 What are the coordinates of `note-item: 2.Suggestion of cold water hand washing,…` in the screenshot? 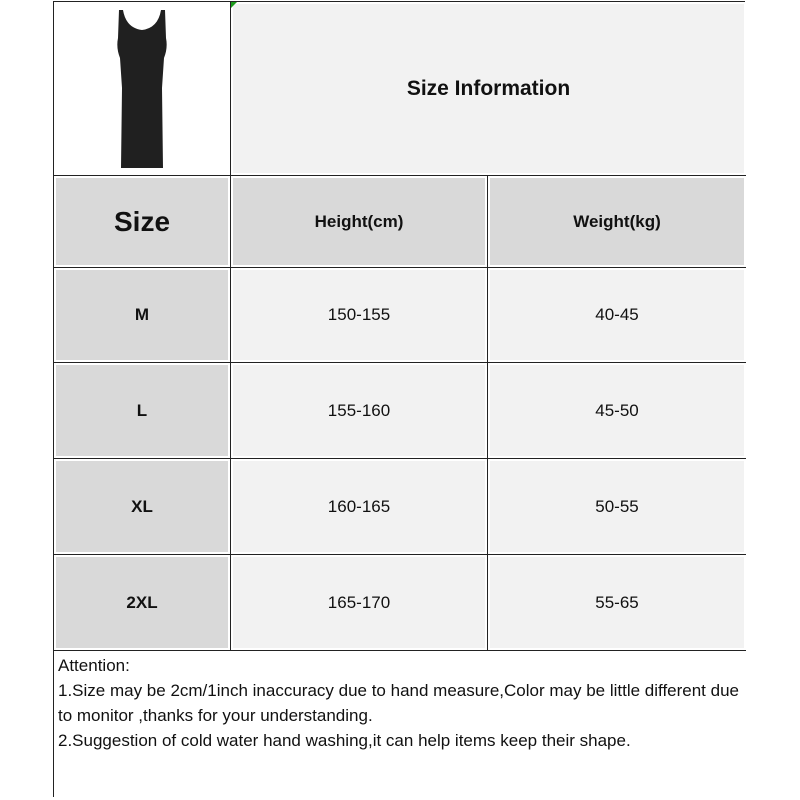 It's located at (344, 740).